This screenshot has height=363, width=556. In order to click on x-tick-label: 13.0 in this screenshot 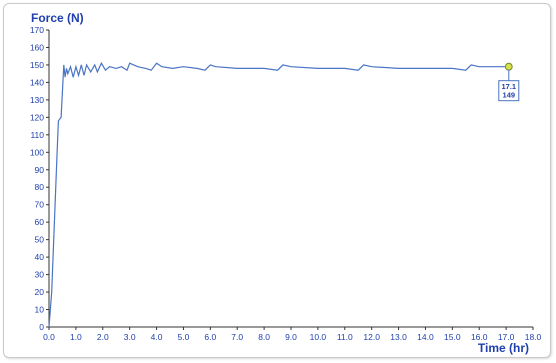, I will do `click(398, 337)`.